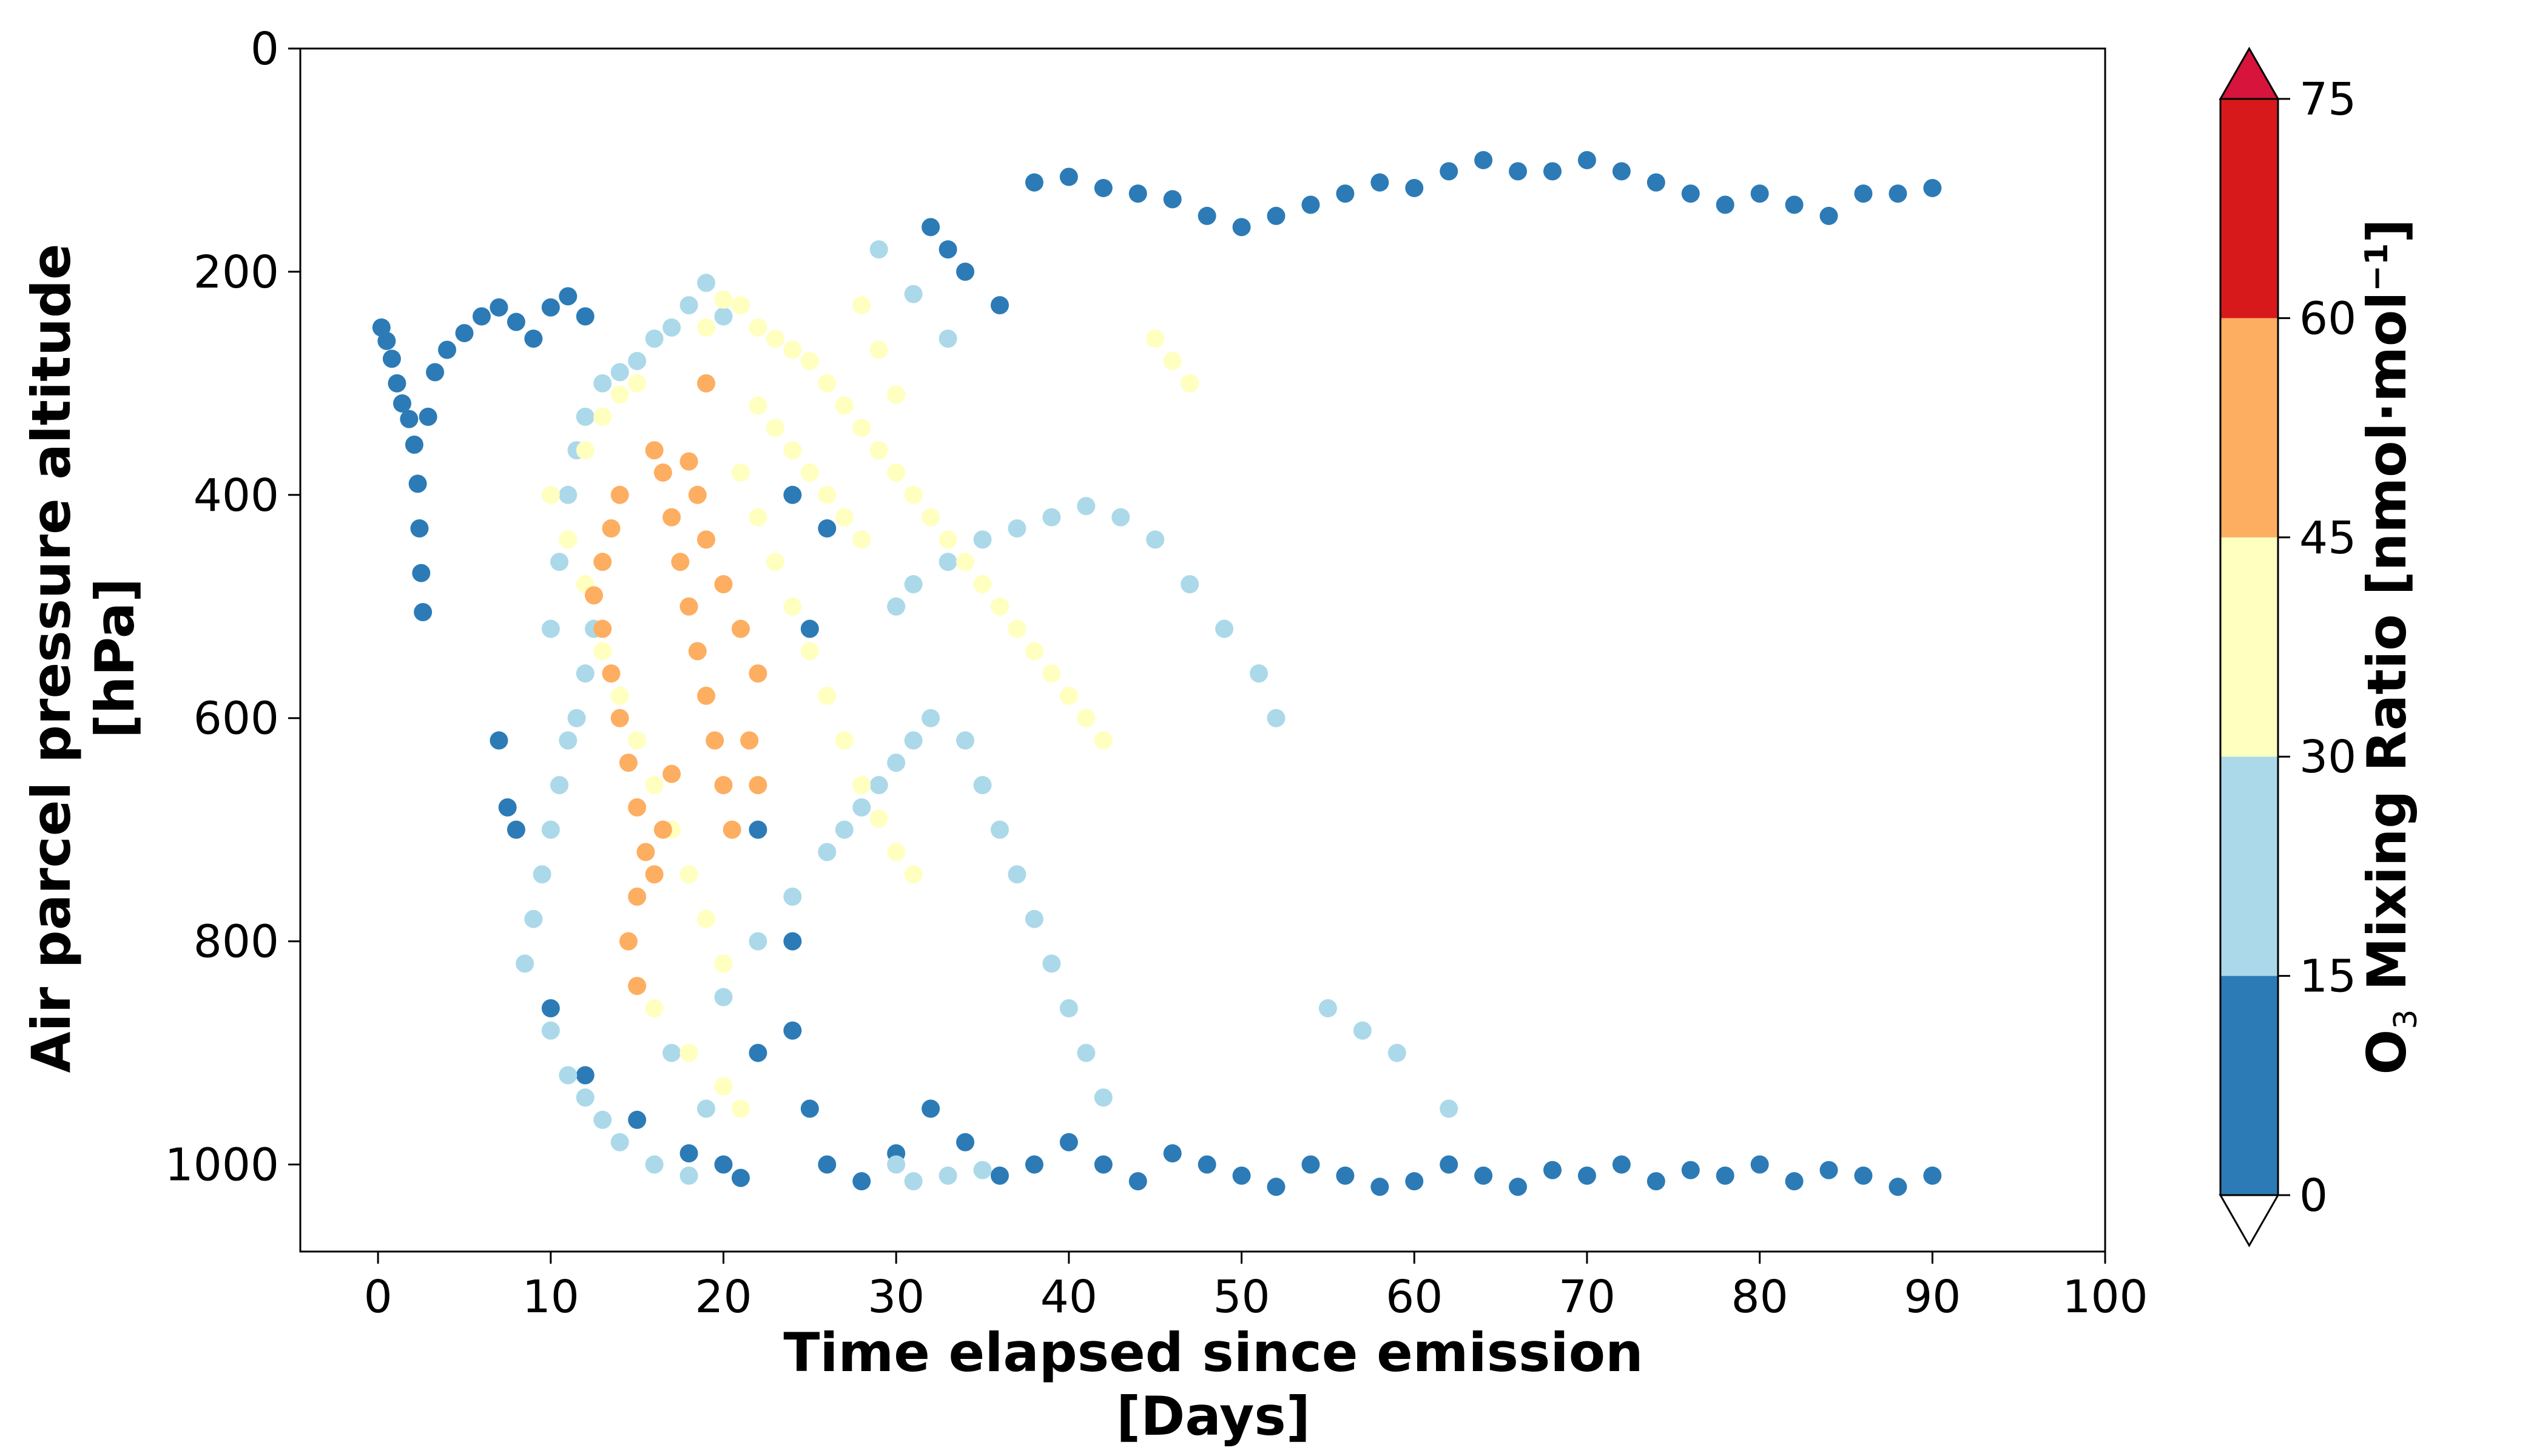 The image size is (2548, 1456). Describe the element at coordinates (83, 658) in the screenshot. I see `y-axis-title: Air parcel pressure altitude [hPa]` at that location.